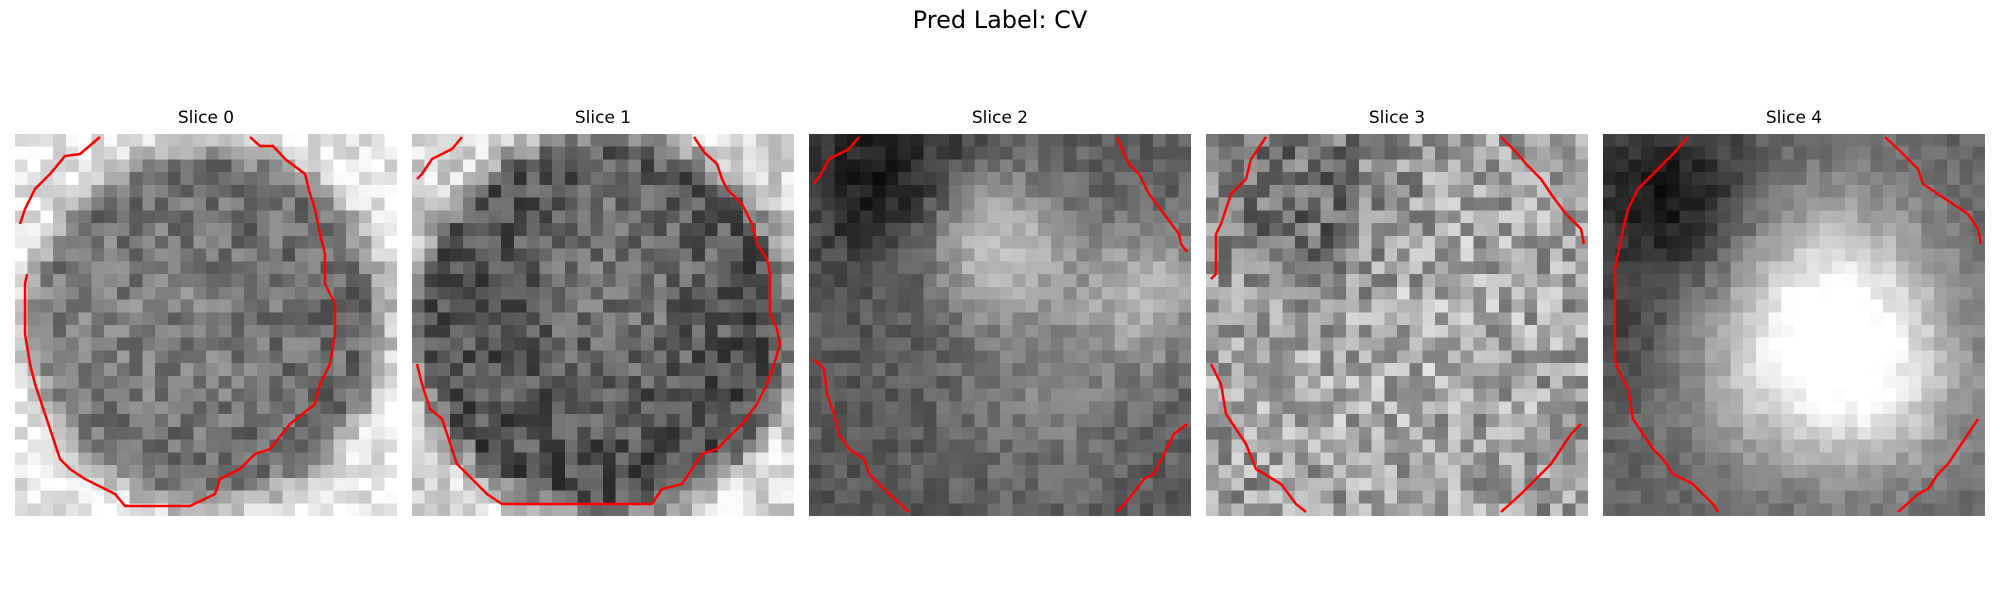  I want to click on slice-title: Slice 1, so click(603, 118).